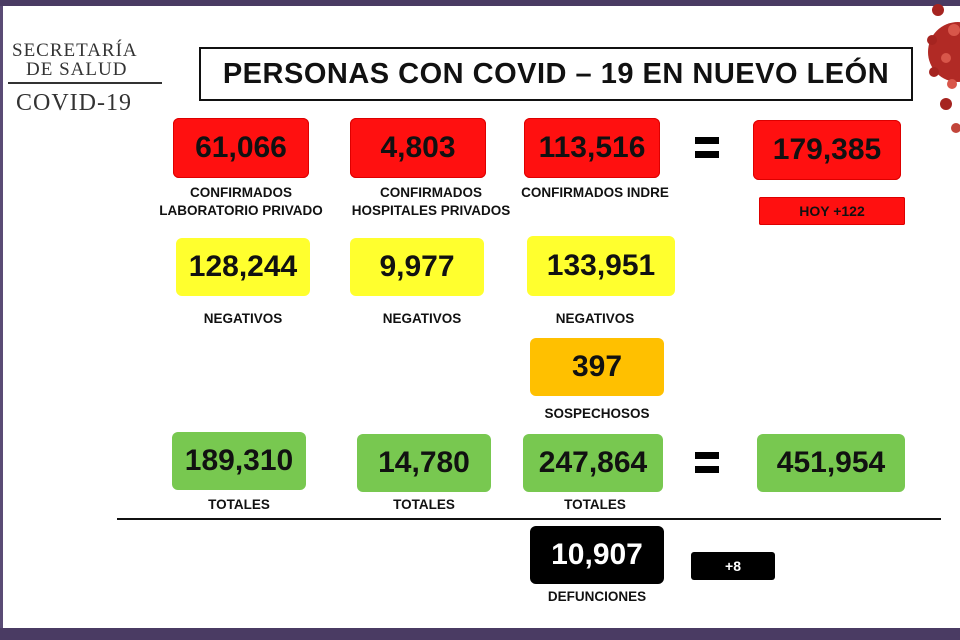 This screenshot has height=640, width=960. Describe the element at coordinates (597, 555) in the screenshot. I see `deaths-value: 10,907` at that location.